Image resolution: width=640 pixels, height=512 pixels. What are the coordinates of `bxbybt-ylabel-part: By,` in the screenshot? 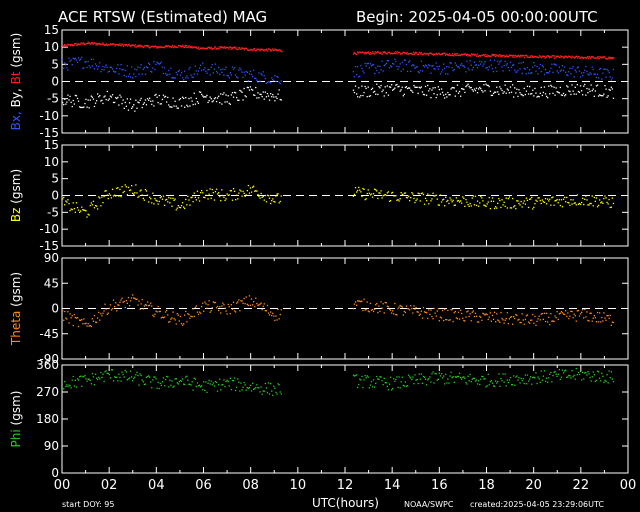 It's located at (16, 99).